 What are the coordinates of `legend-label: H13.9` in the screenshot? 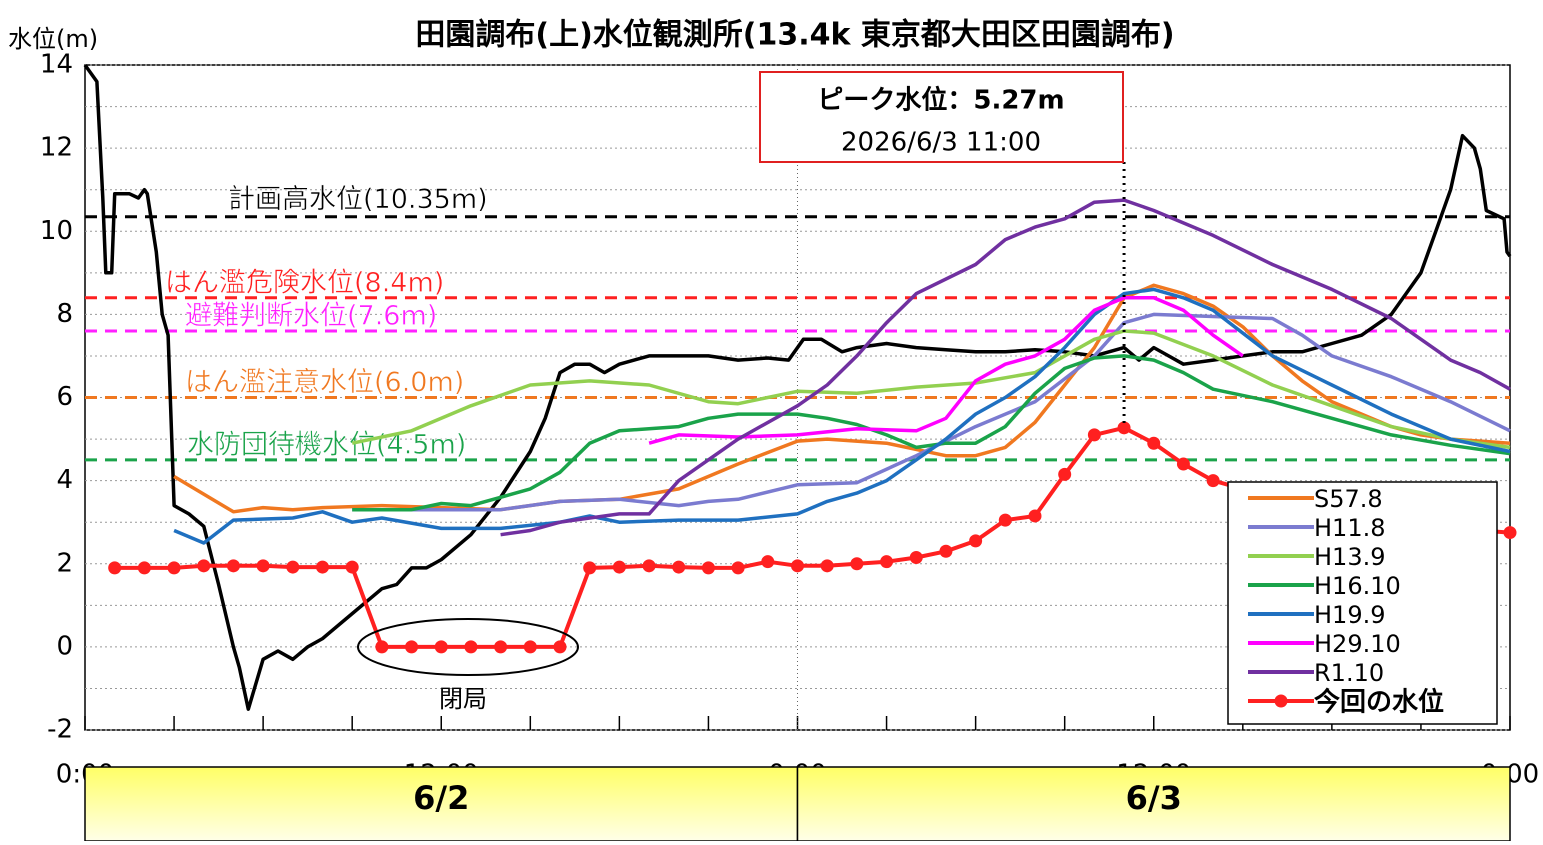 It's located at (1349, 557).